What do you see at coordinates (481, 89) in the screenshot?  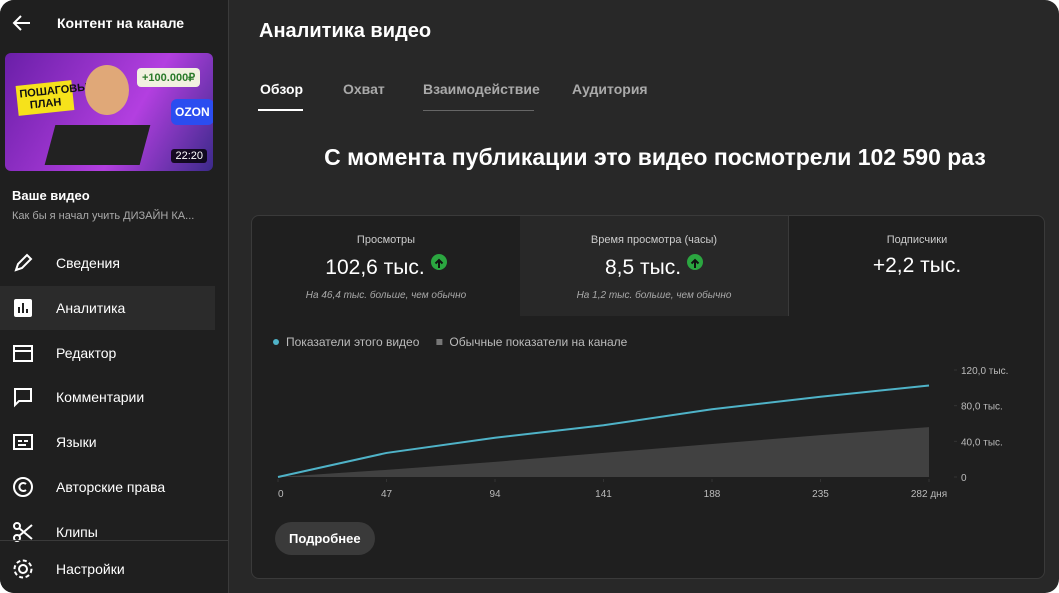 I see `tab: Взаимодействие` at bounding box center [481, 89].